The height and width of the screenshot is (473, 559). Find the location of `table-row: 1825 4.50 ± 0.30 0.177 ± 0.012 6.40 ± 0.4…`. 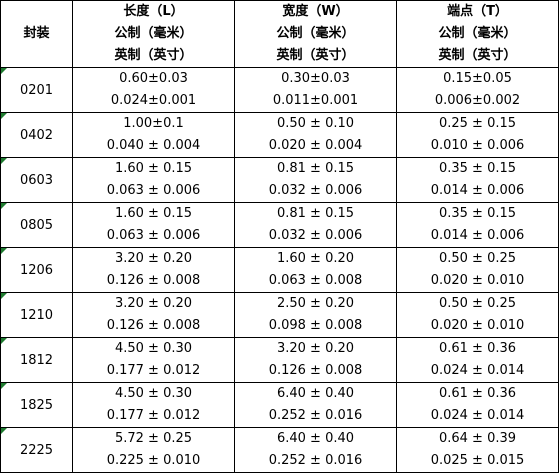

table-row: 1825 4.50 ± 0.30 0.177 ± 0.012 6.40 ± 0.4… is located at coordinates (279, 405).